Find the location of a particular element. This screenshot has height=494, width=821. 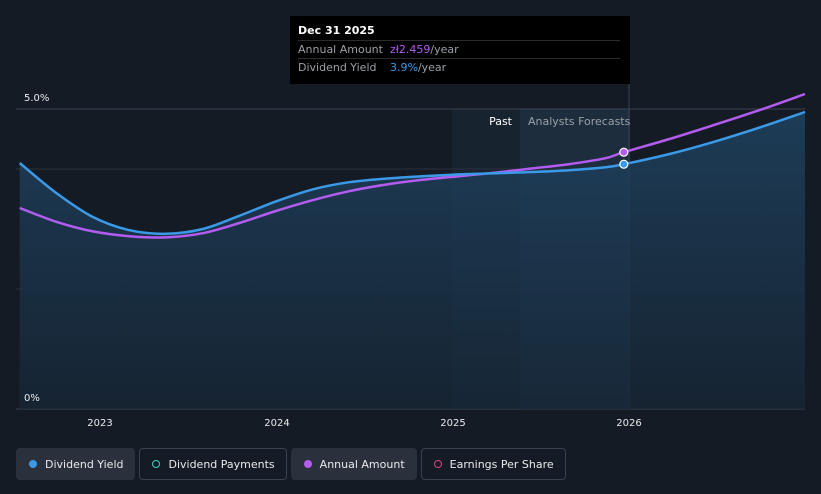

x-tick-label-2026: 2026 is located at coordinates (628, 423).